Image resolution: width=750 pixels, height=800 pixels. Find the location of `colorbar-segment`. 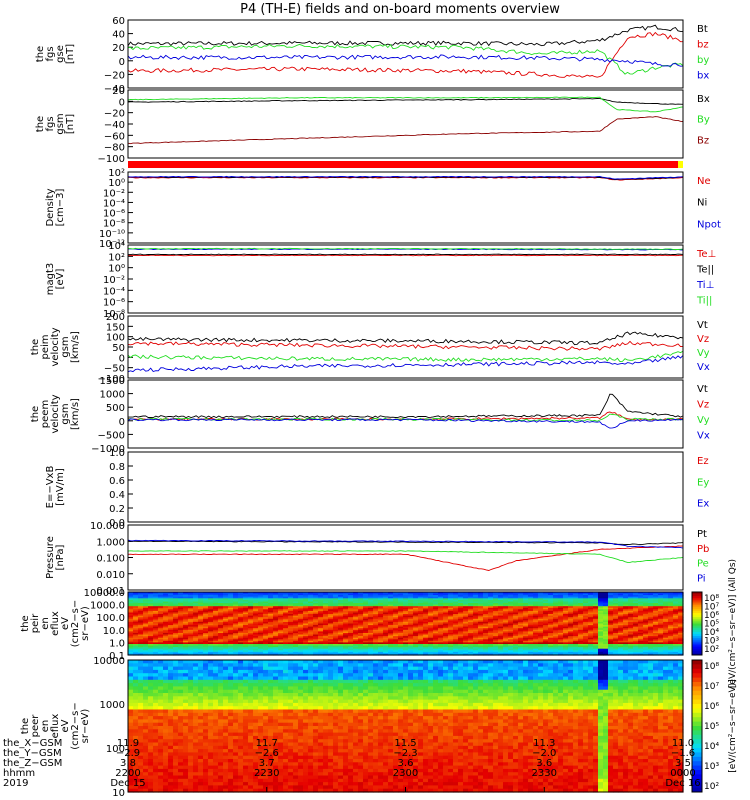

colorbar-segment is located at coordinates (697, 625).